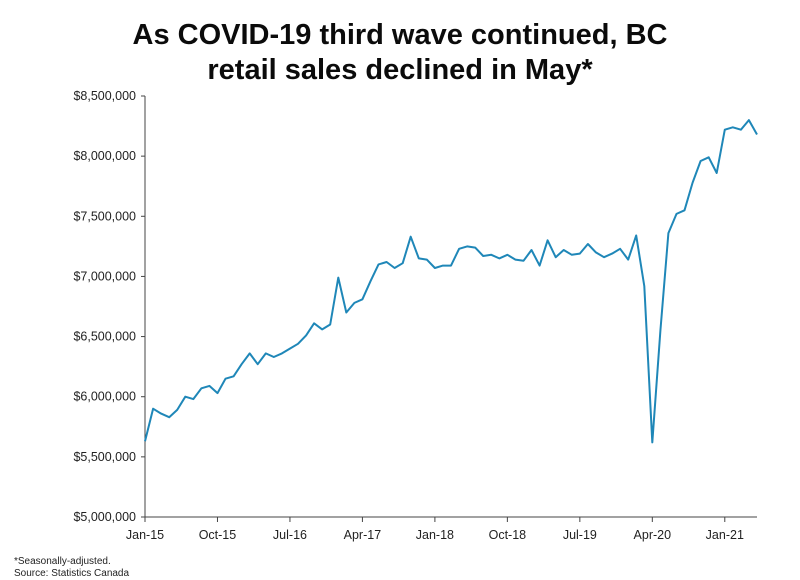 The width and height of the screenshot is (800, 580). What do you see at coordinates (145, 535) in the screenshot?
I see `x-tick-label: Jan-15` at bounding box center [145, 535].